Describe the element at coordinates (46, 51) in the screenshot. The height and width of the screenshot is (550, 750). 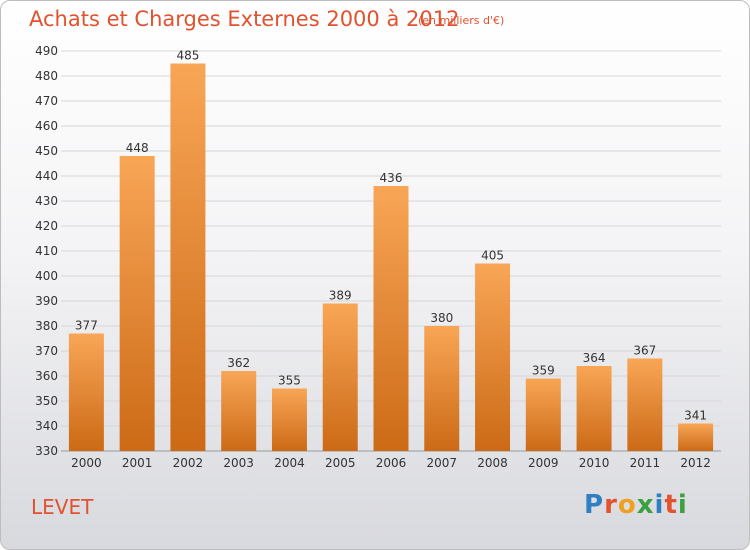
I see `y-tick-label: 490` at that location.